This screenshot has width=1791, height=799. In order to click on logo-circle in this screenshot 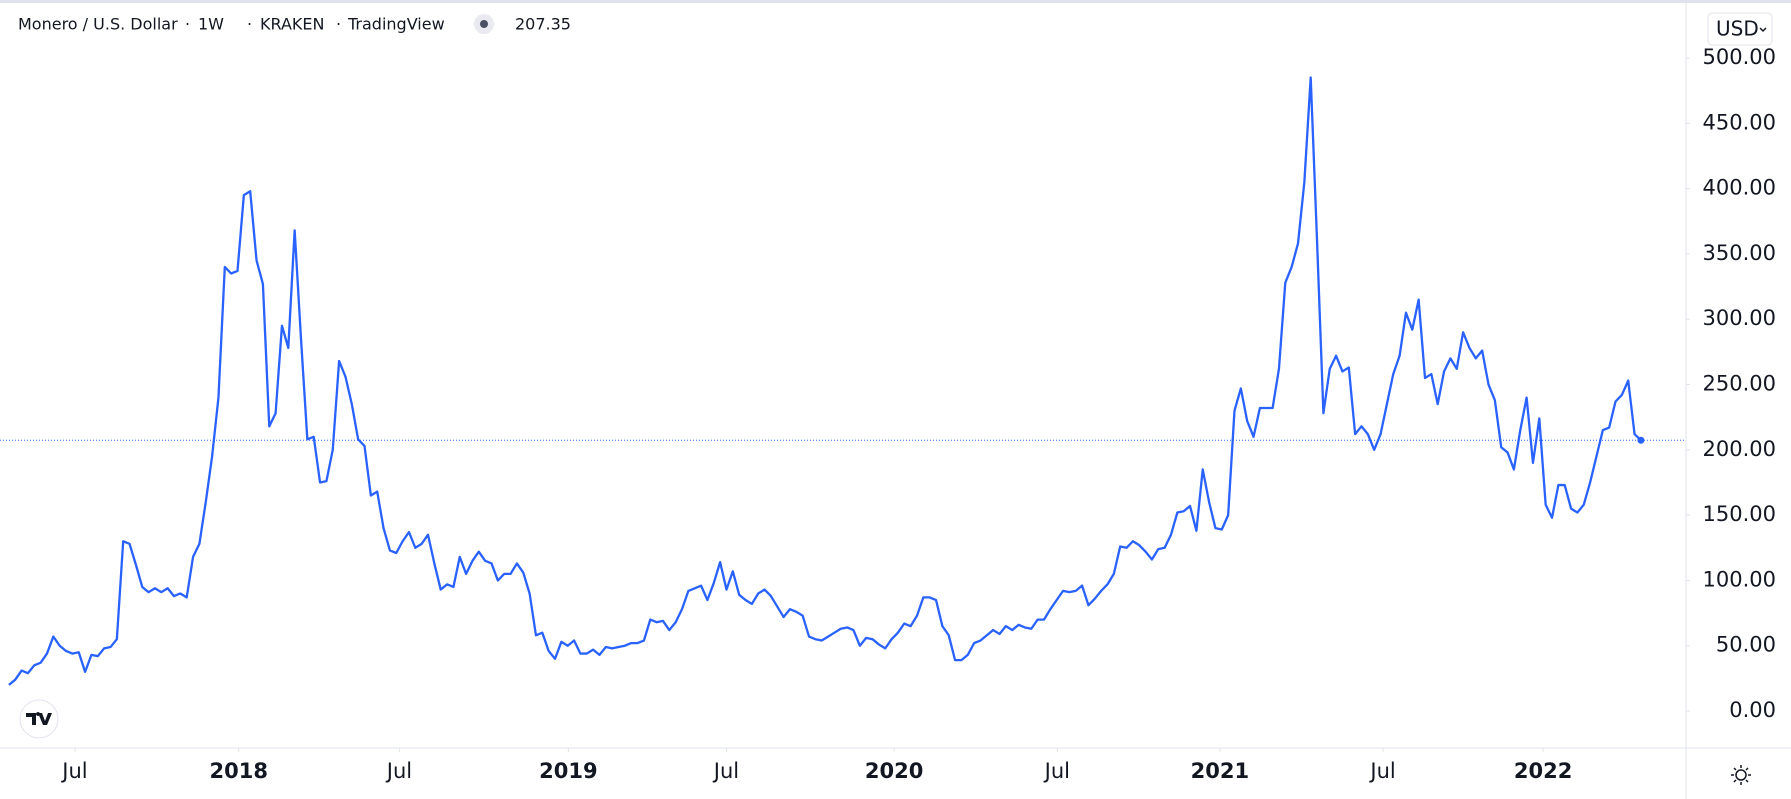, I will do `click(39, 719)`.